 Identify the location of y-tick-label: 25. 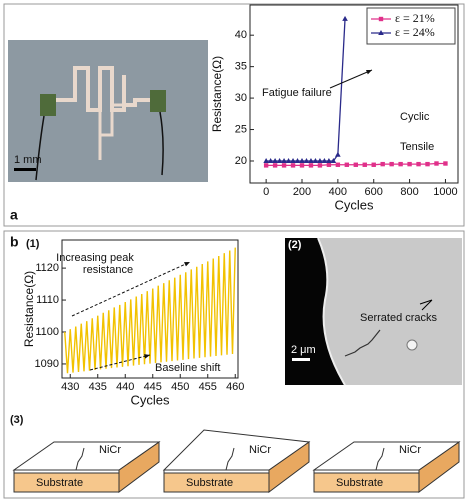
(241, 129).